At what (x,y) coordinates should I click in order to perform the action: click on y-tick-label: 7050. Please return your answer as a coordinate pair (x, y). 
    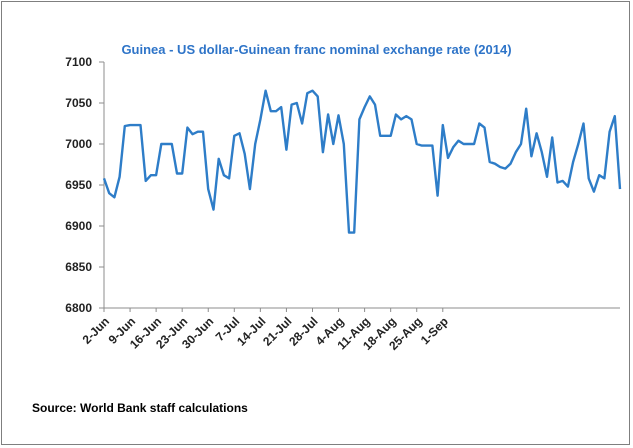
    Looking at the image, I should click on (78, 103).